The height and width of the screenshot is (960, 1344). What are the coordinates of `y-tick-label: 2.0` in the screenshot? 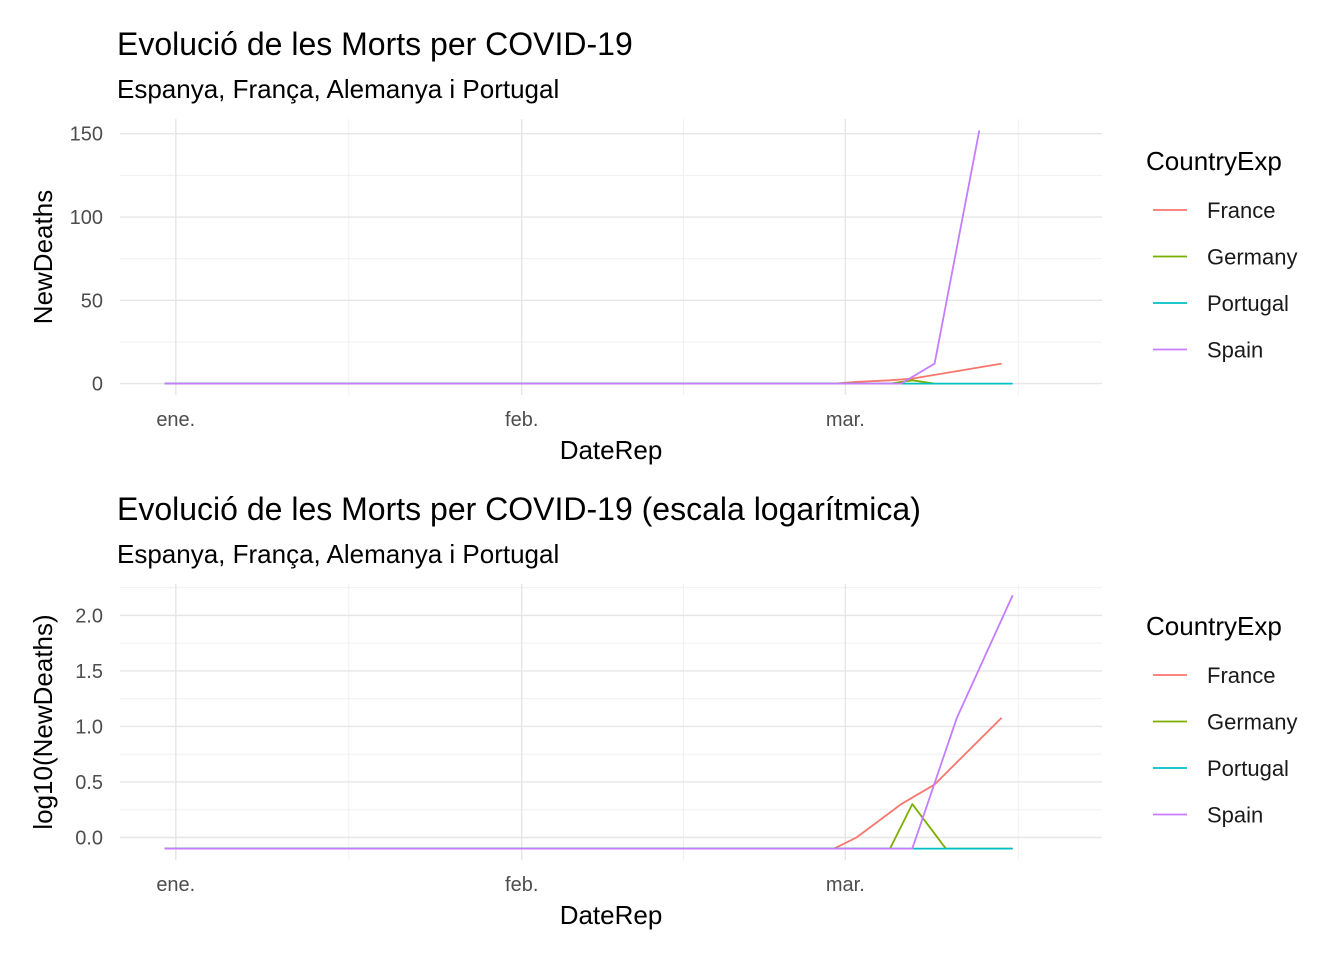 It's located at (89, 616).